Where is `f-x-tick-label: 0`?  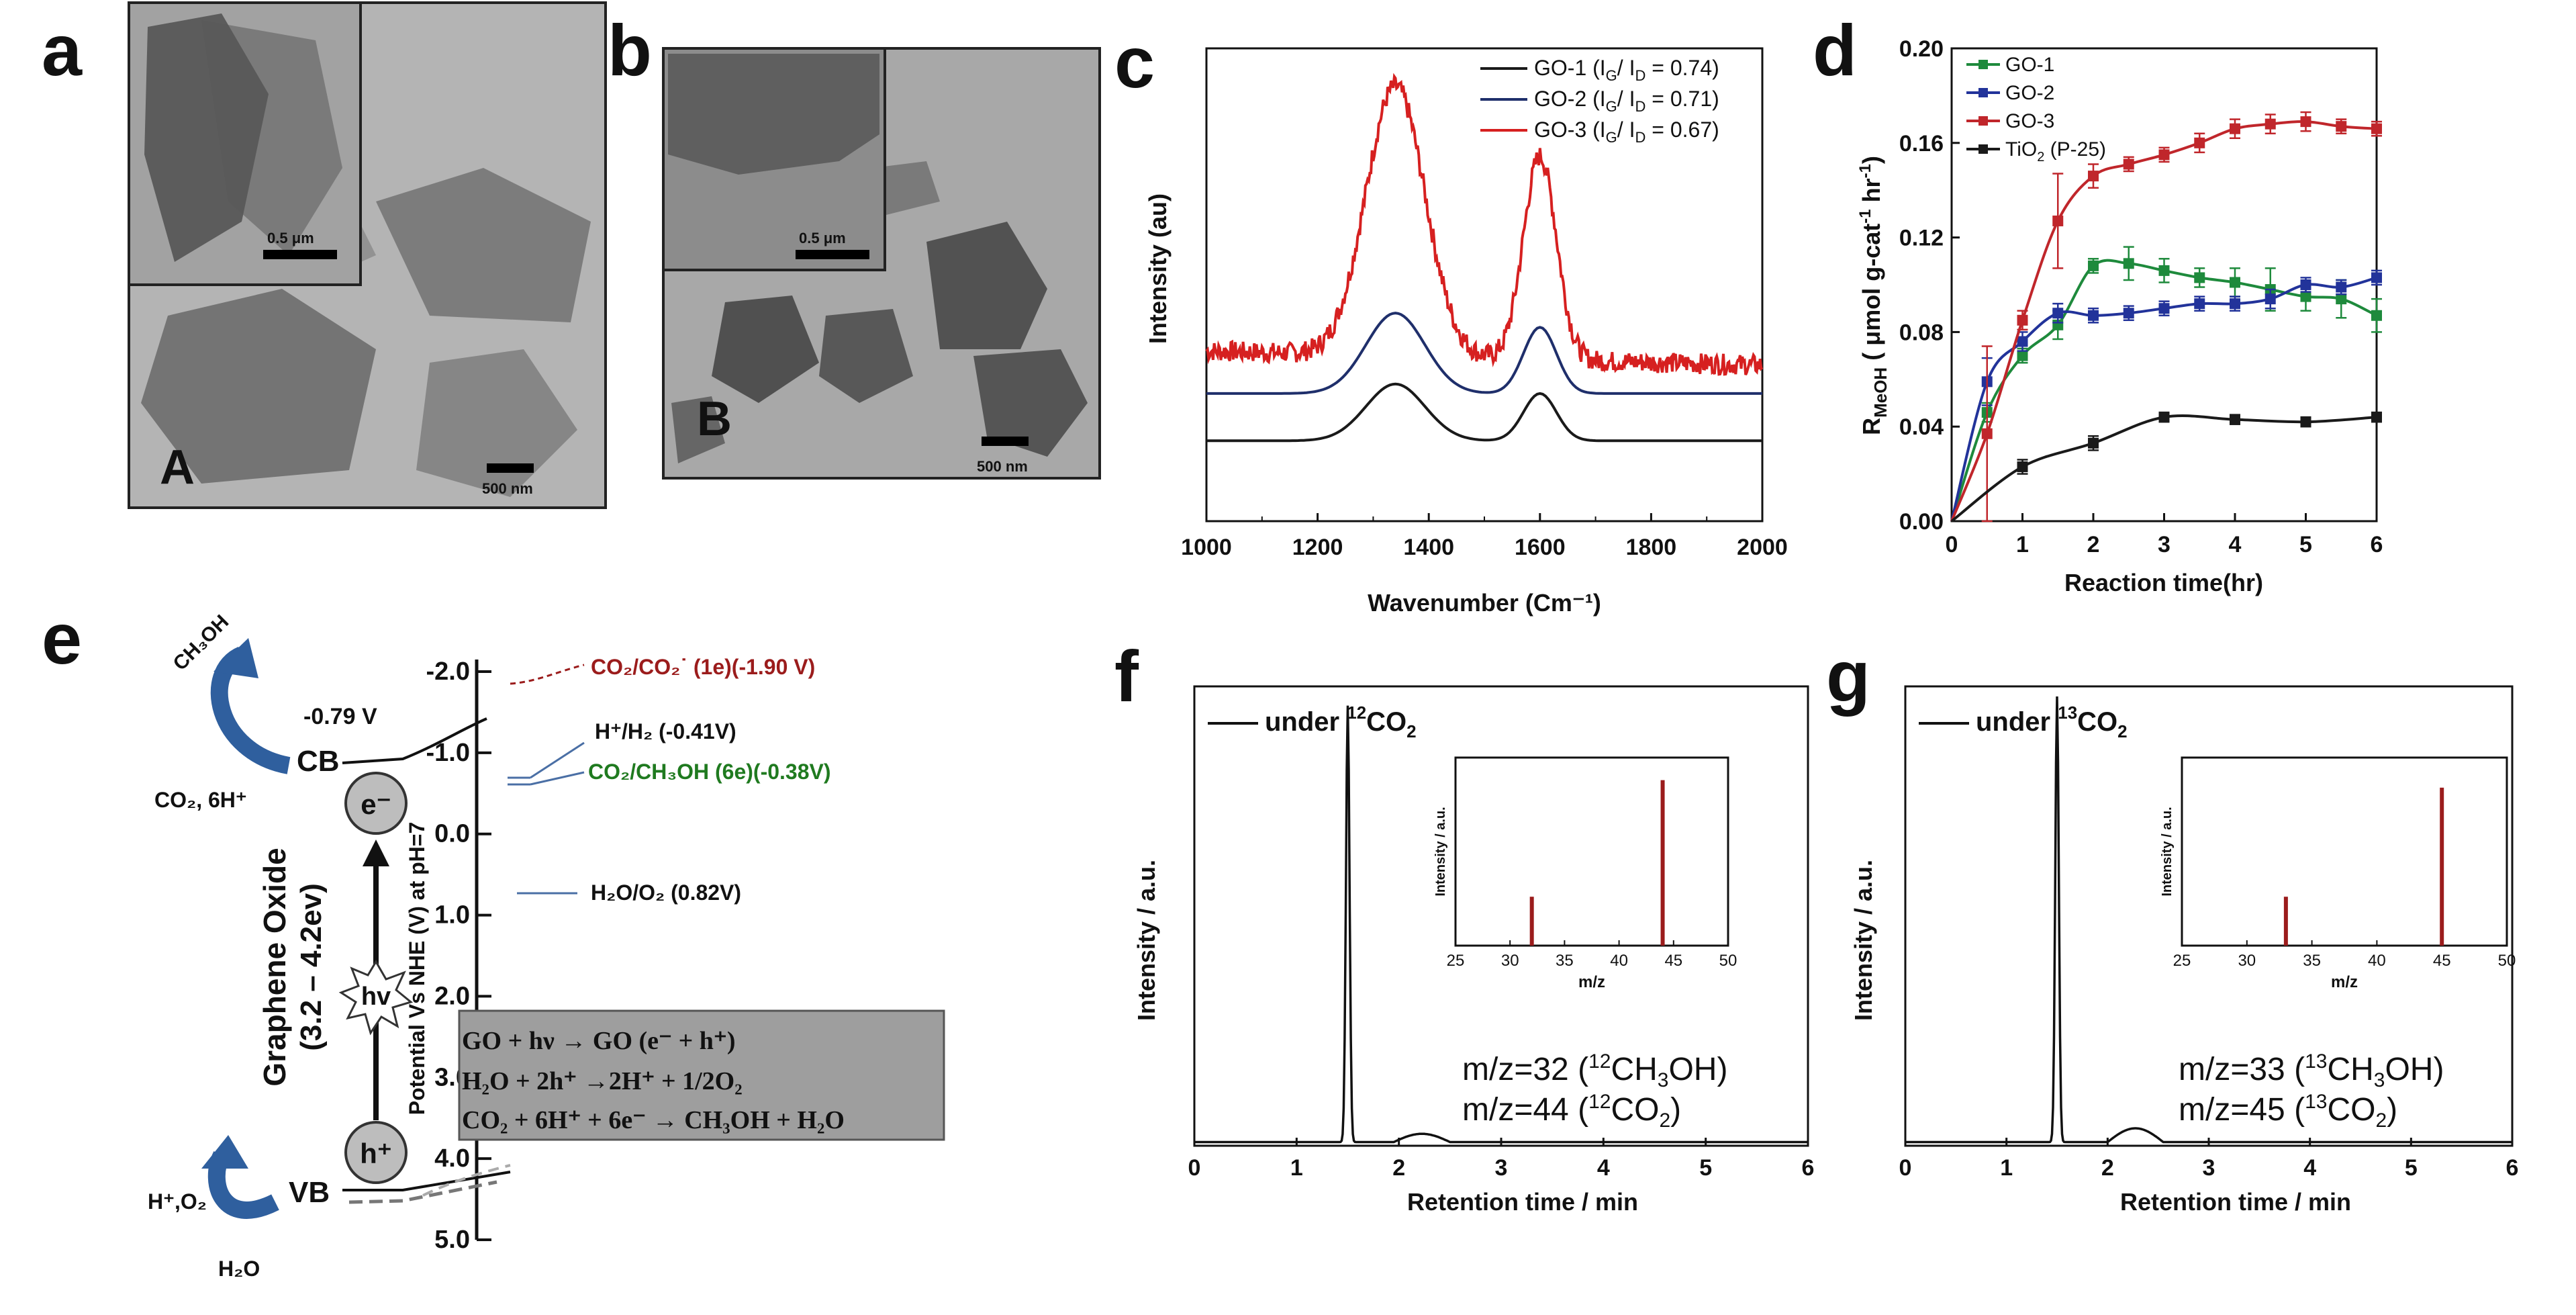
f-x-tick-label: 0 is located at coordinates (1194, 1168).